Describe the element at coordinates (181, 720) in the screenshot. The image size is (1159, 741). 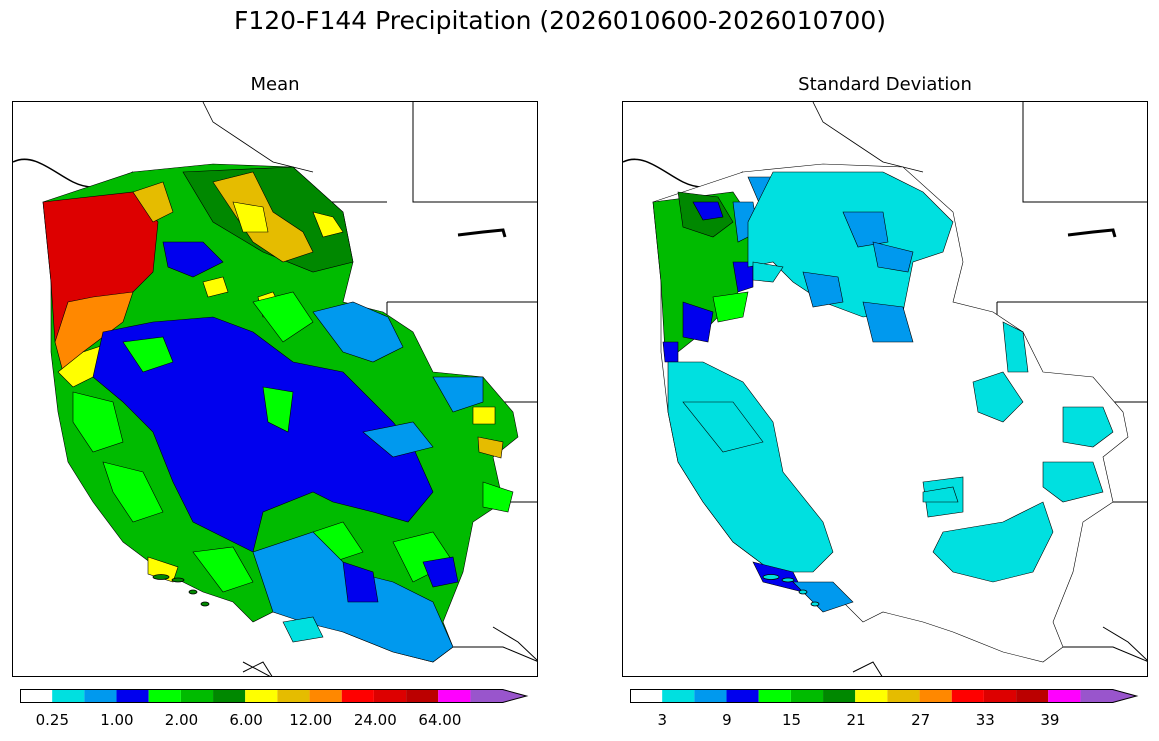
I see `mean-colorbar-tick-label: 2.00` at that location.